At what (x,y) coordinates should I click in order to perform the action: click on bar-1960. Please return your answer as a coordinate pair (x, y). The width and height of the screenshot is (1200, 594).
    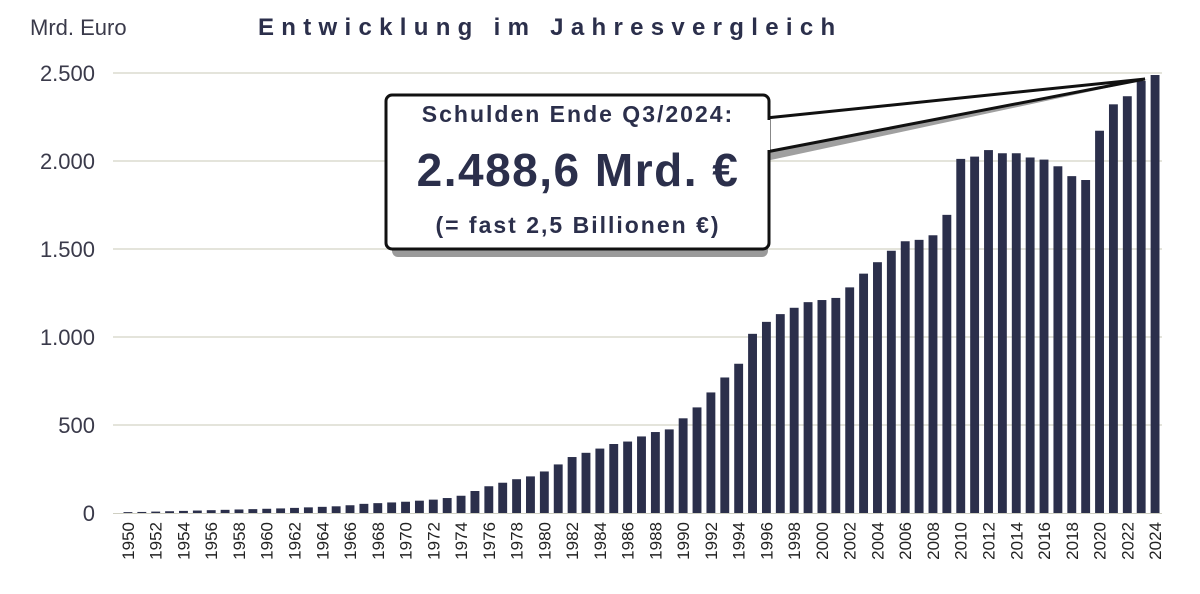
    Looking at the image, I should click on (267, 510).